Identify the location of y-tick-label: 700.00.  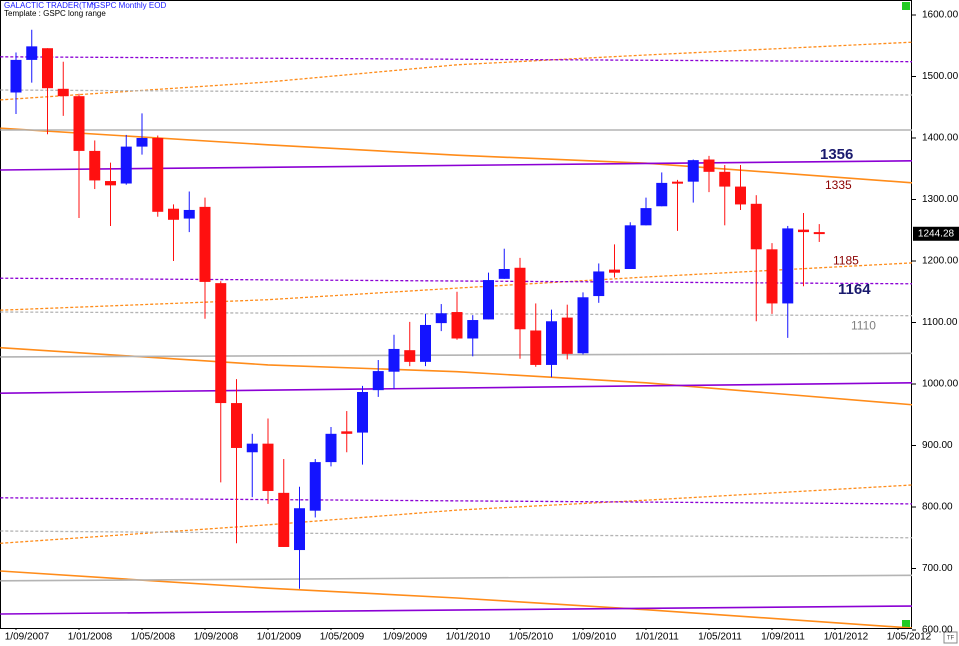
(937, 568).